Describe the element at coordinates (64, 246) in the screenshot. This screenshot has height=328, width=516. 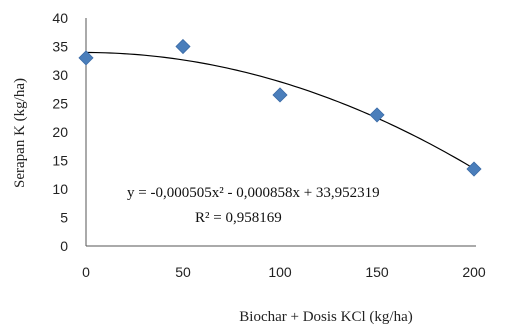
I see `y-tick-label: 0` at that location.